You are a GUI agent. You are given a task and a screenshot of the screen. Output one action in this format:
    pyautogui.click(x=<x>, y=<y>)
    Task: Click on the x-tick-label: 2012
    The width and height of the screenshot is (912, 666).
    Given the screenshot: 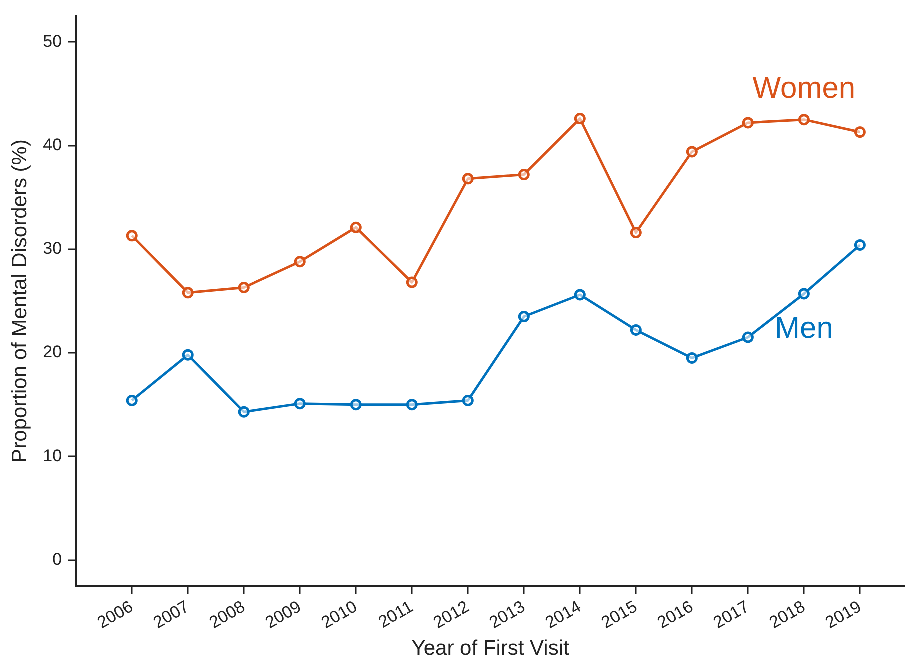 What is the action you would take?
    pyautogui.click(x=451, y=614)
    